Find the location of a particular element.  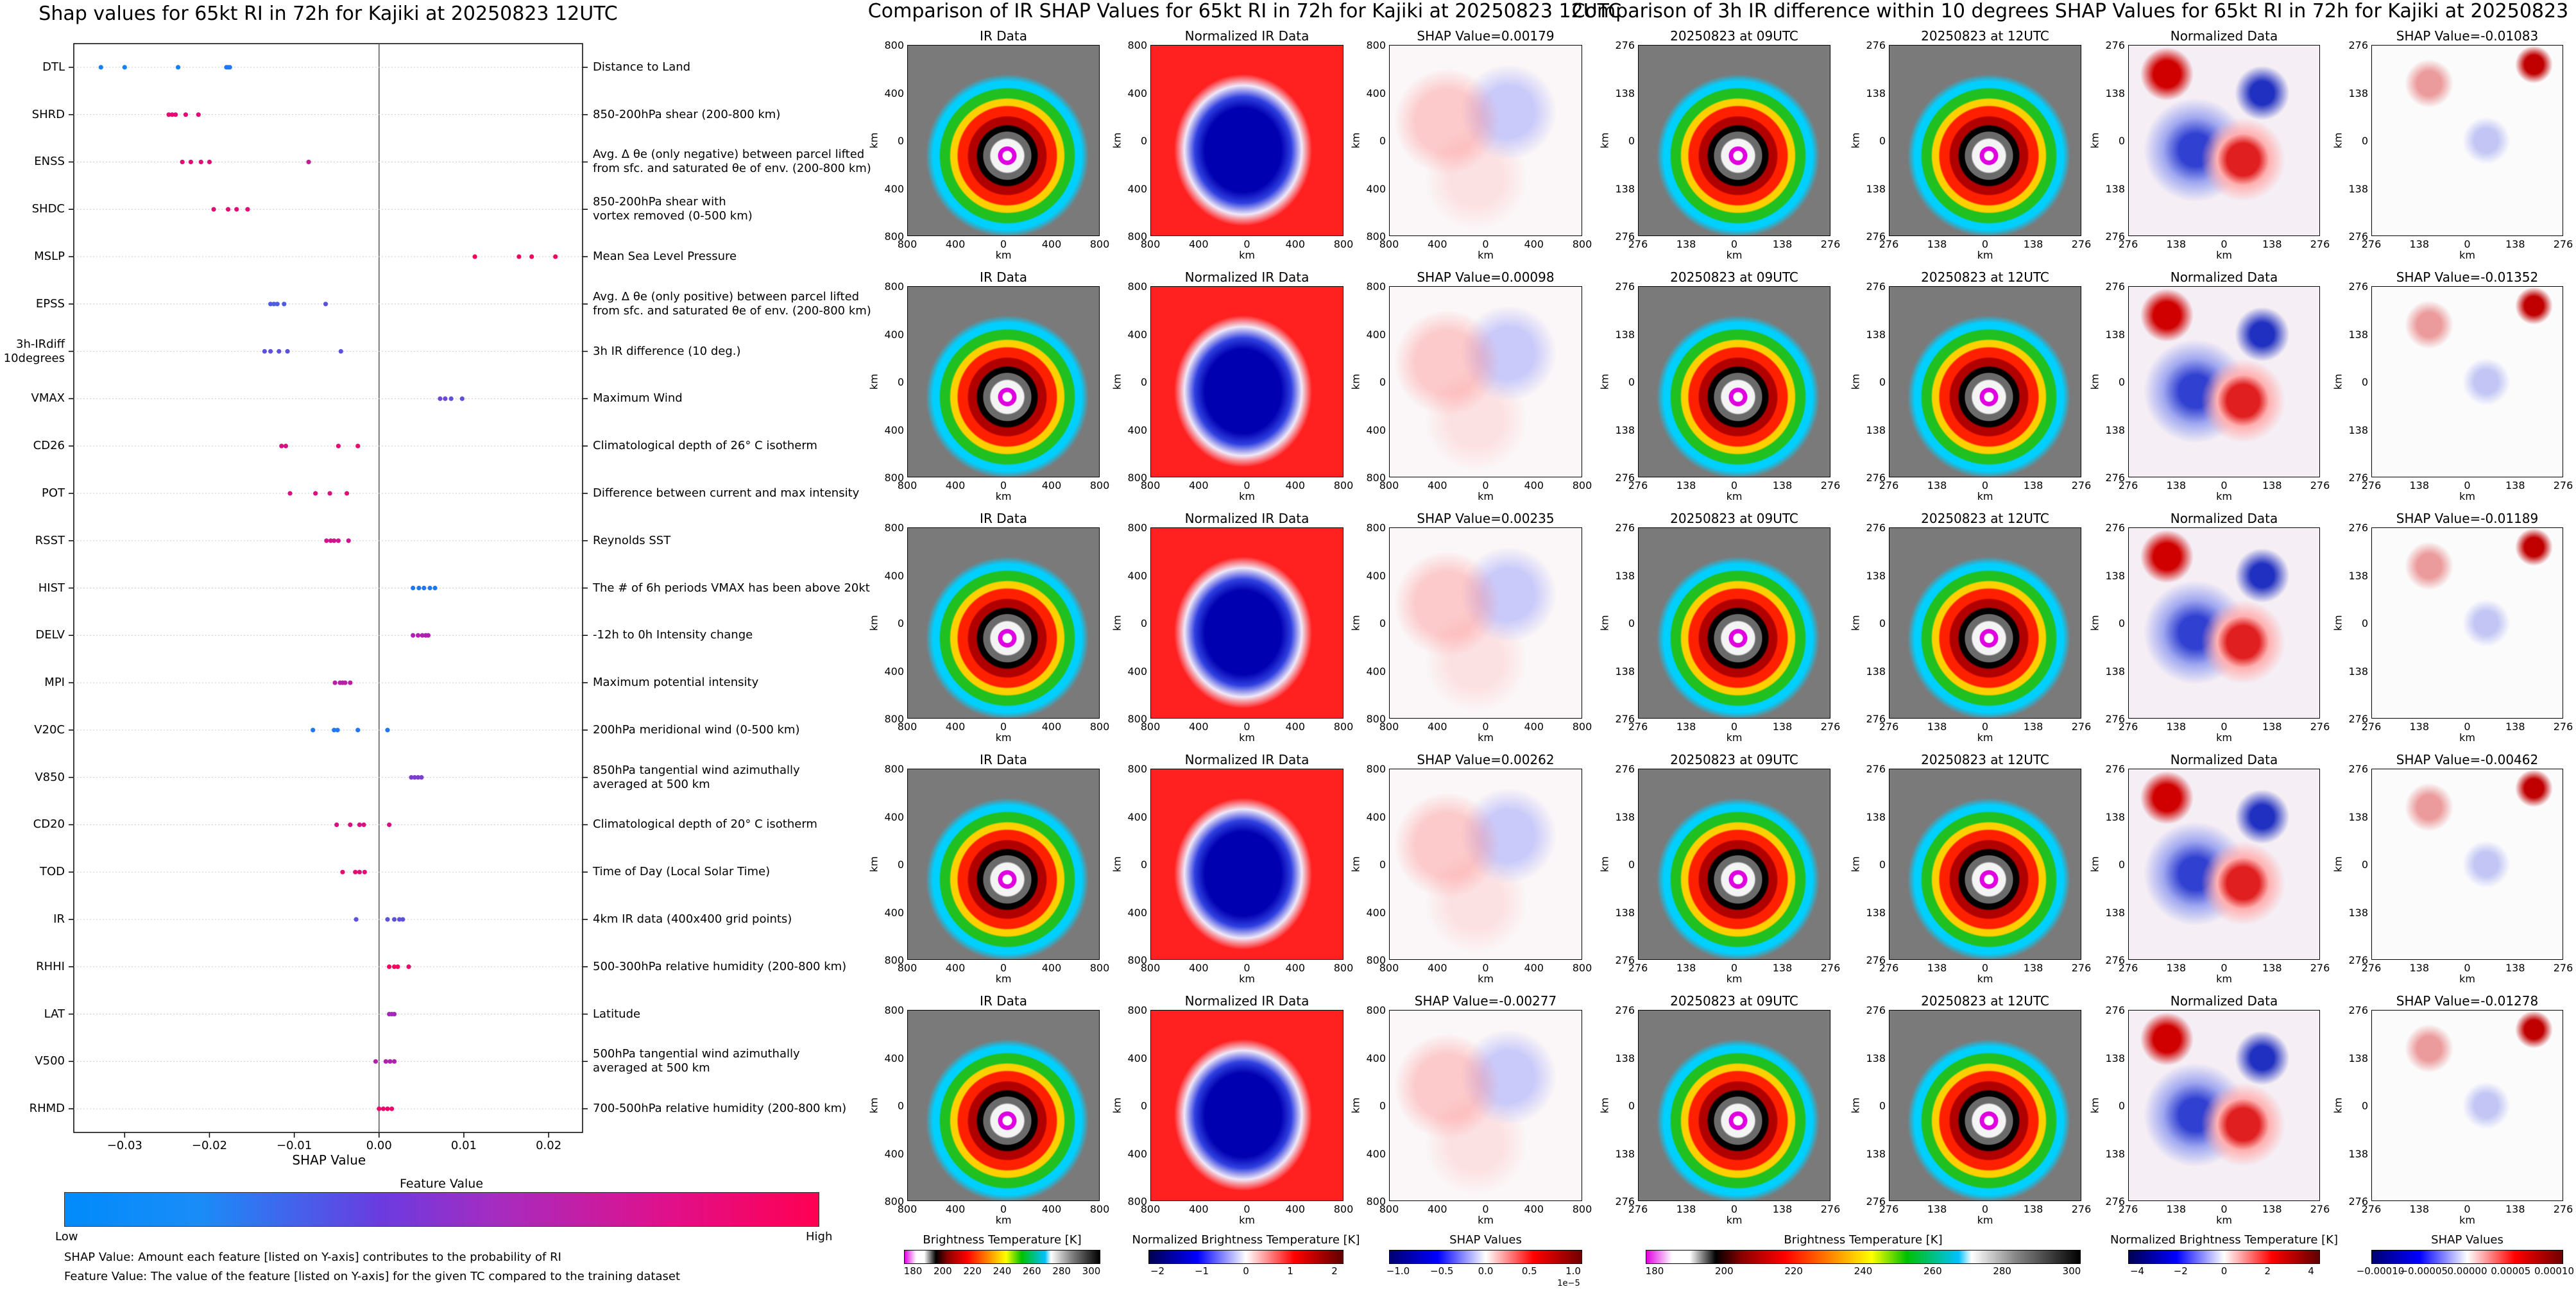

right-ir09-y-tick-label: 276 is located at coordinates (1625, 286).